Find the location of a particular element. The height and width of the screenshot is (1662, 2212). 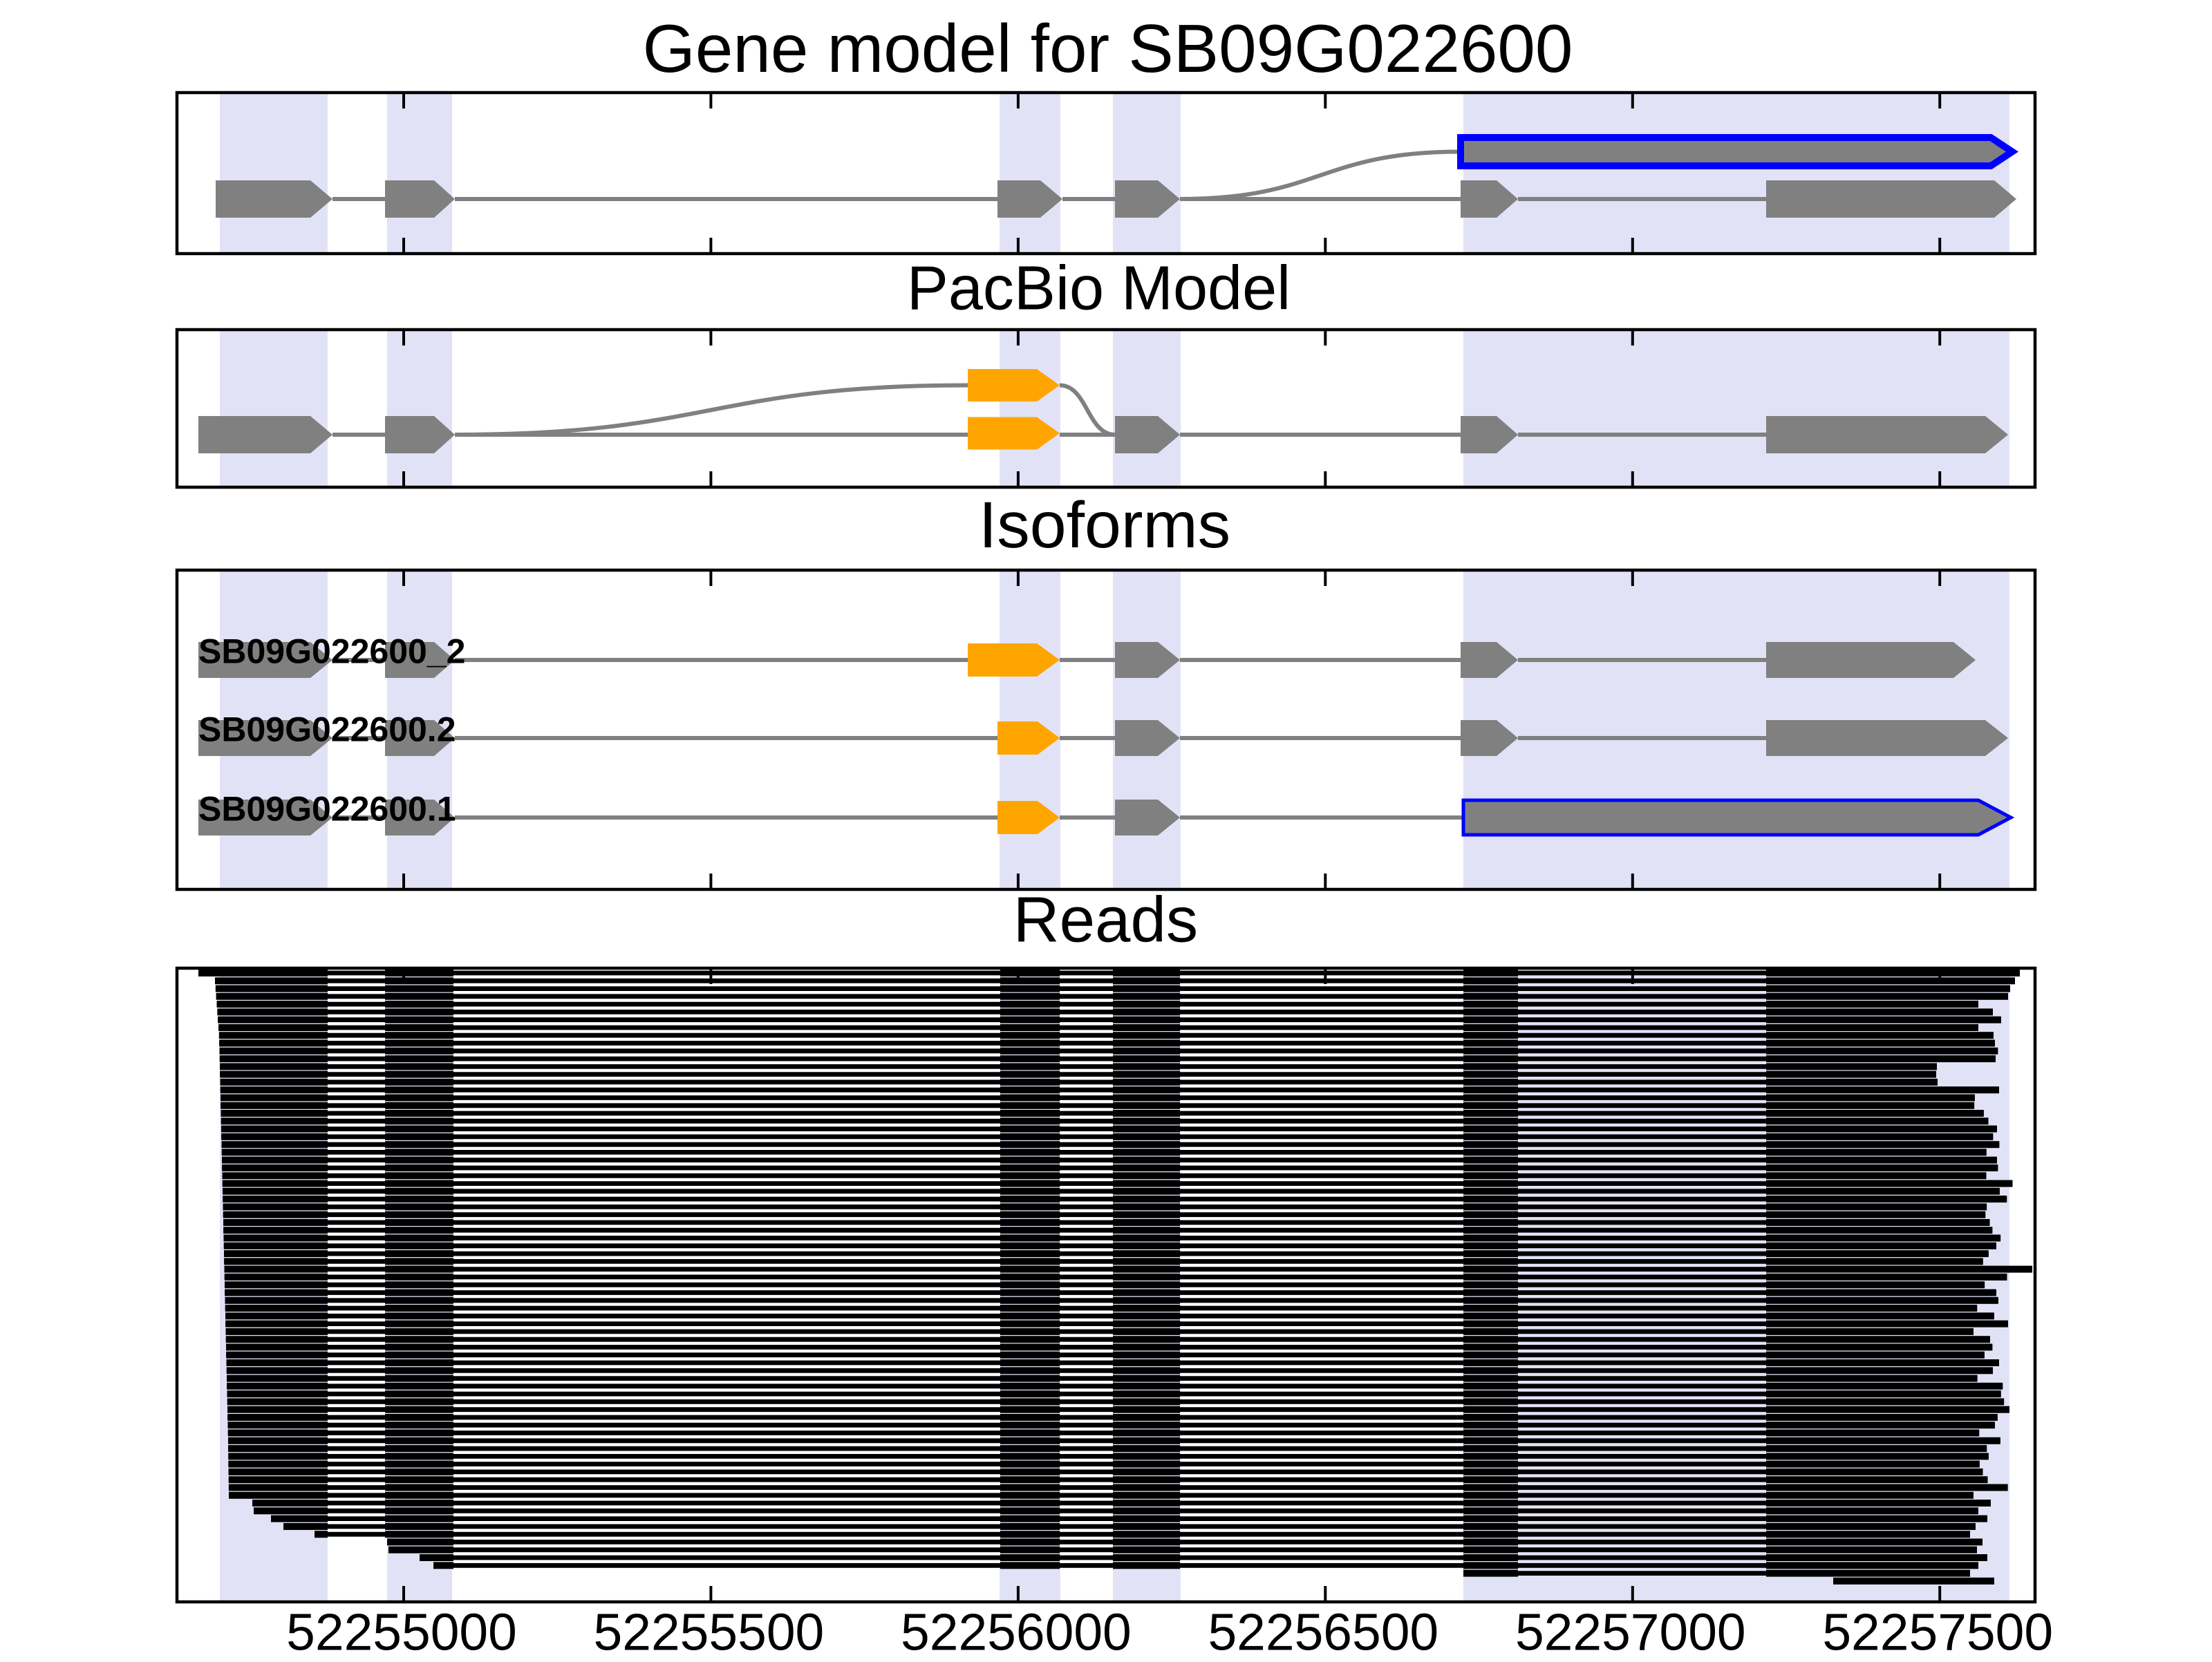

svg-text: SB09G022600_2 is located at coordinates (331, 651).